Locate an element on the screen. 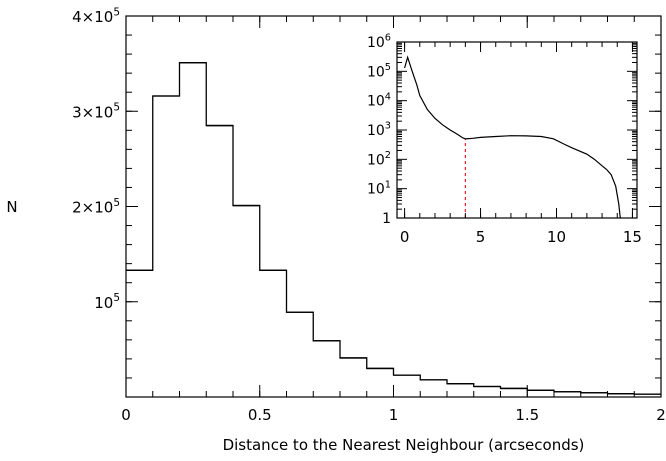  inset-y-tick-label: 10³ is located at coordinates (379, 130).